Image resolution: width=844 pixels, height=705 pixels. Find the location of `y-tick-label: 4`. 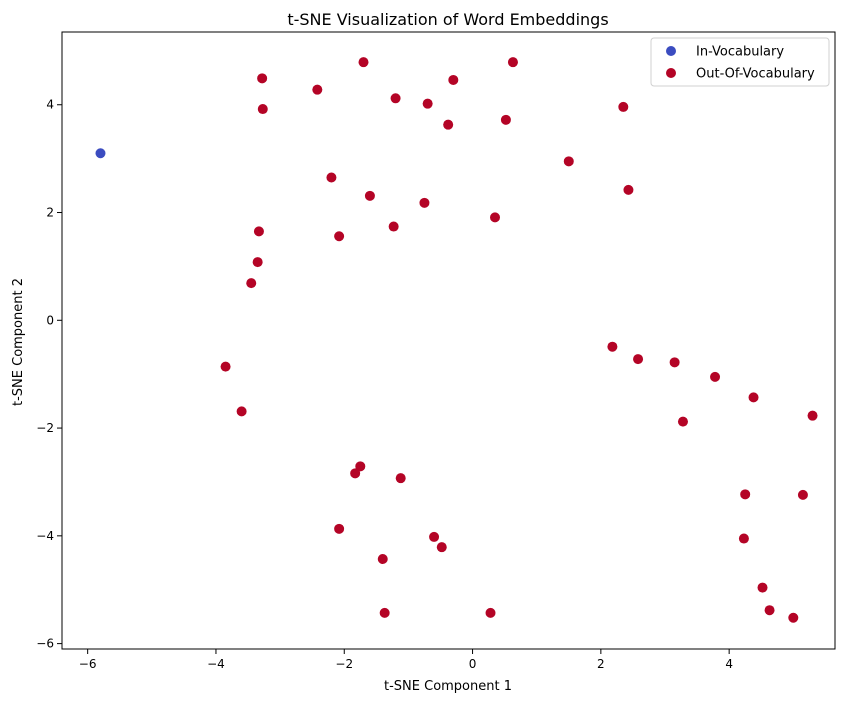

y-tick-label: 4 is located at coordinates (50, 105).